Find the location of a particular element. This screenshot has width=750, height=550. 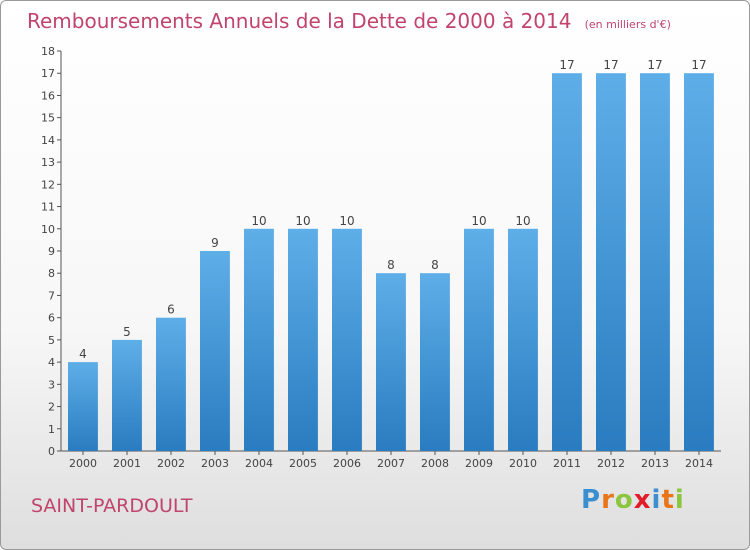

logo-letter: o is located at coordinates (624, 500).